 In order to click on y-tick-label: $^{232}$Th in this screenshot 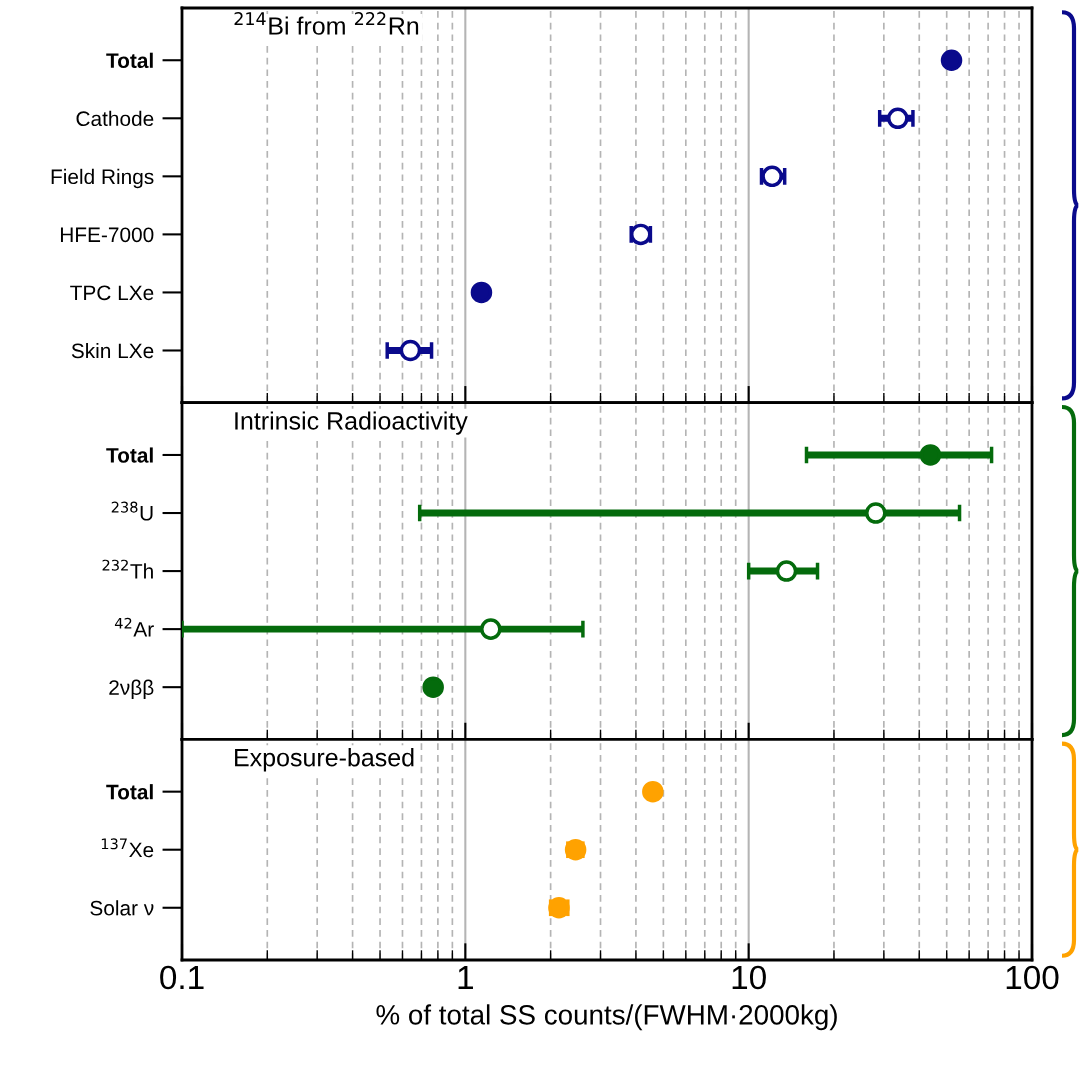, I will do `click(127, 569)`.